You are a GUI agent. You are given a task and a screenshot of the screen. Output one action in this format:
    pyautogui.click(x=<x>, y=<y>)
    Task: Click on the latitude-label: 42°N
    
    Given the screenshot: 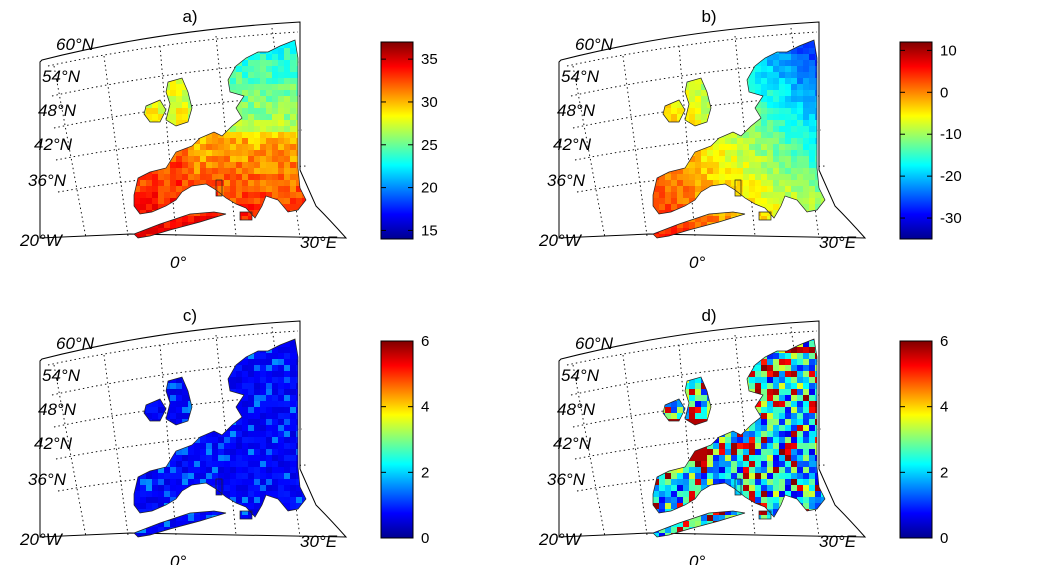 What is the action you would take?
    pyautogui.click(x=53, y=443)
    